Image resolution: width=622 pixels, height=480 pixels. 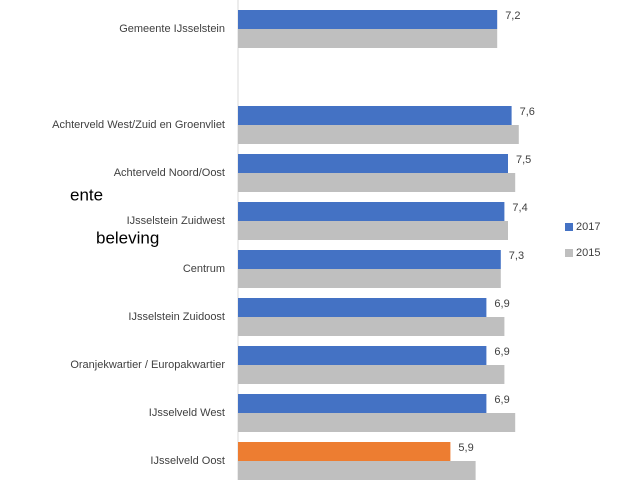 I want to click on category-label: IJsselveld West, so click(x=187, y=413).